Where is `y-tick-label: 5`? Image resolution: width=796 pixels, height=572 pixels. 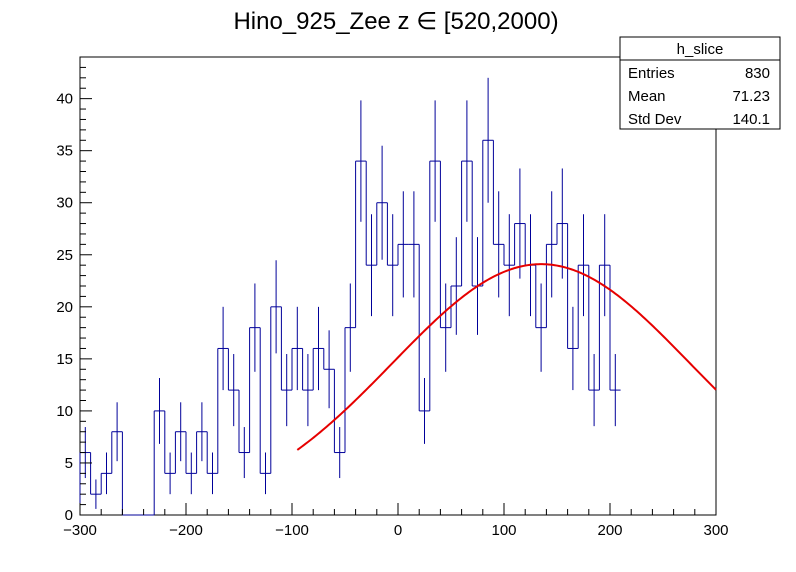
y-tick-label: 5 is located at coordinates (69, 463).